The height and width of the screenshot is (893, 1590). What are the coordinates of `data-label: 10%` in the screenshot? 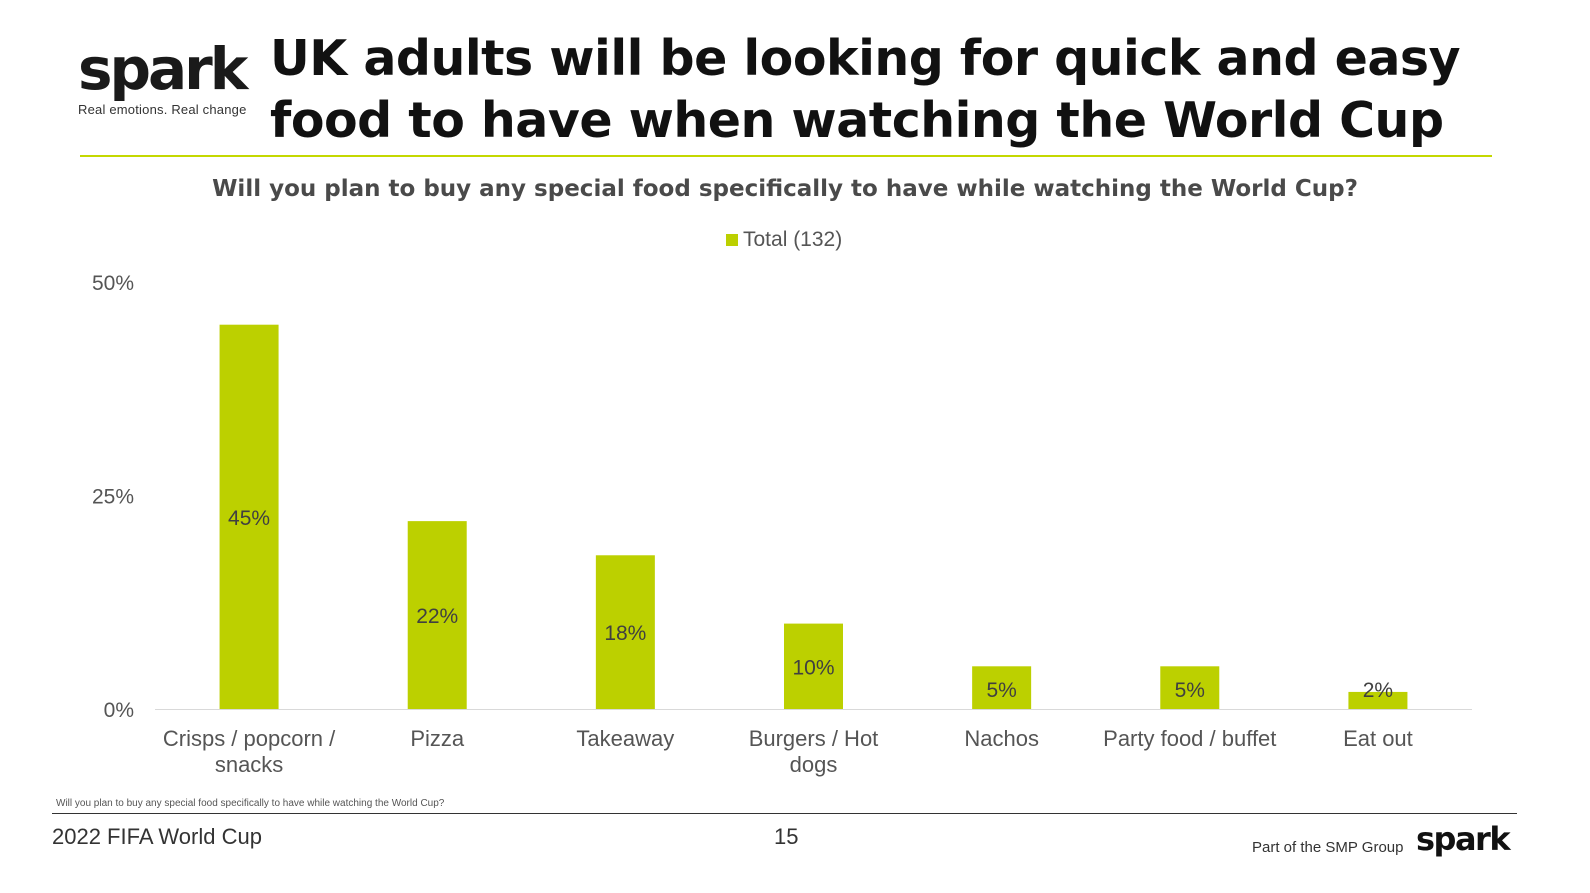 It's located at (813, 667).